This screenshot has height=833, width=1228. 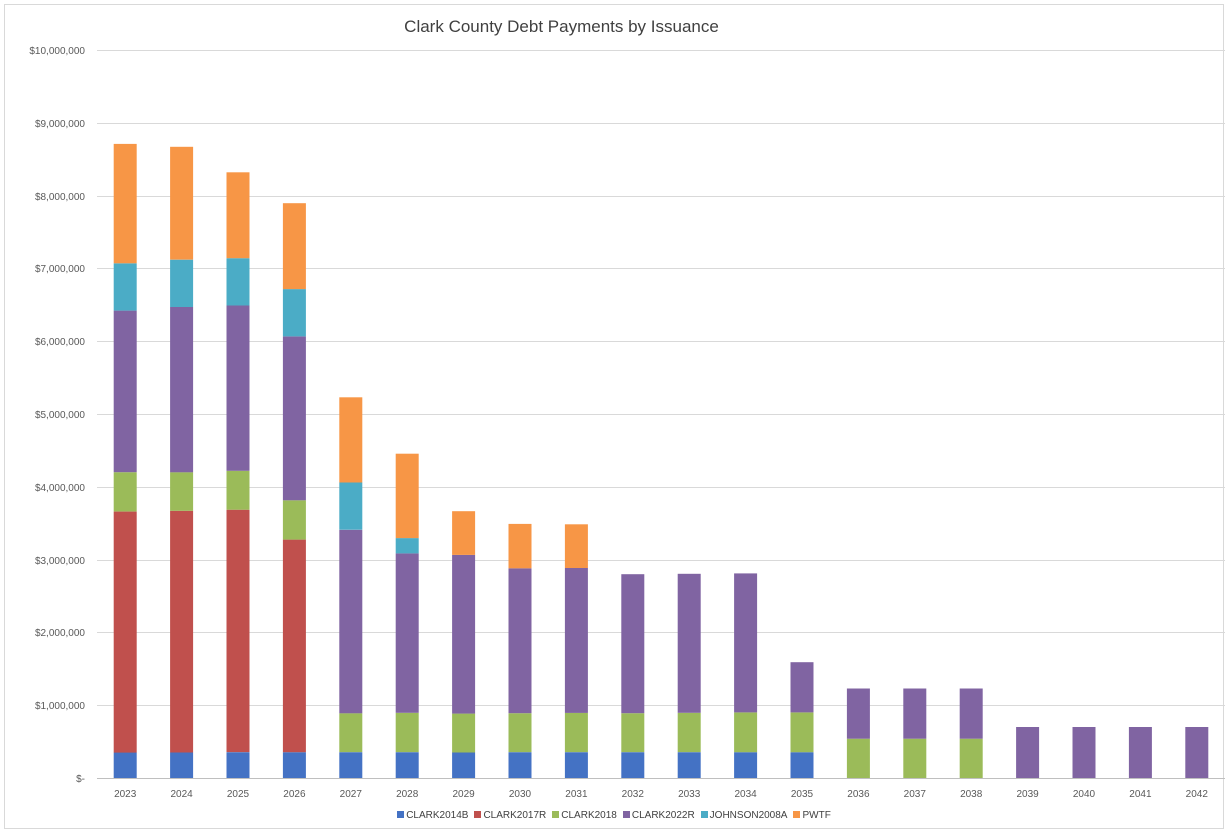 I want to click on bar-clark2018-2033, so click(x=689, y=732).